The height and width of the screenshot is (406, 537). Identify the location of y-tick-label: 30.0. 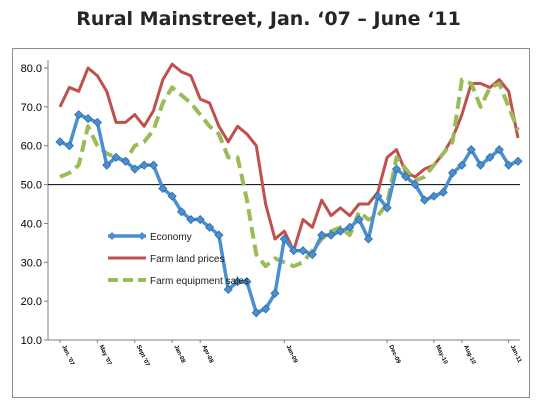
(31, 263).